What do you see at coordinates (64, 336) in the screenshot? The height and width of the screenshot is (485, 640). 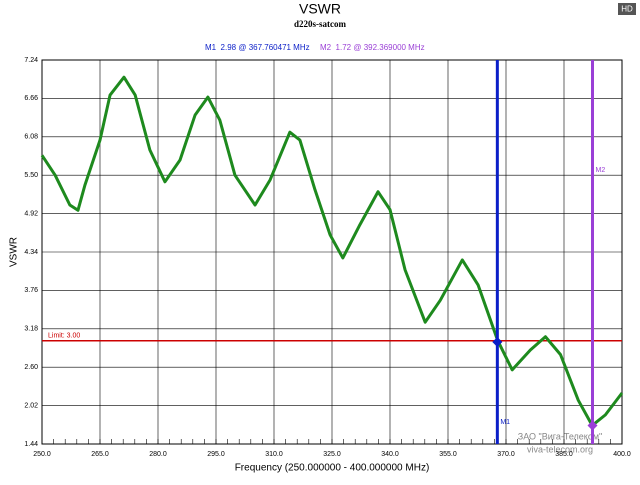 I see `limit-label: Limit: 3.00` at bounding box center [64, 336].